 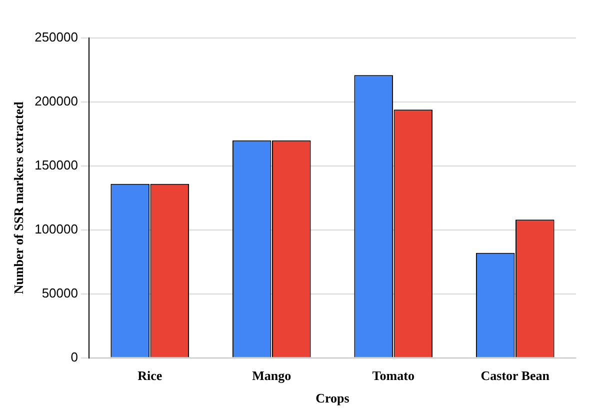 I want to click on y-tick-label: 100000, so click(x=56, y=228).